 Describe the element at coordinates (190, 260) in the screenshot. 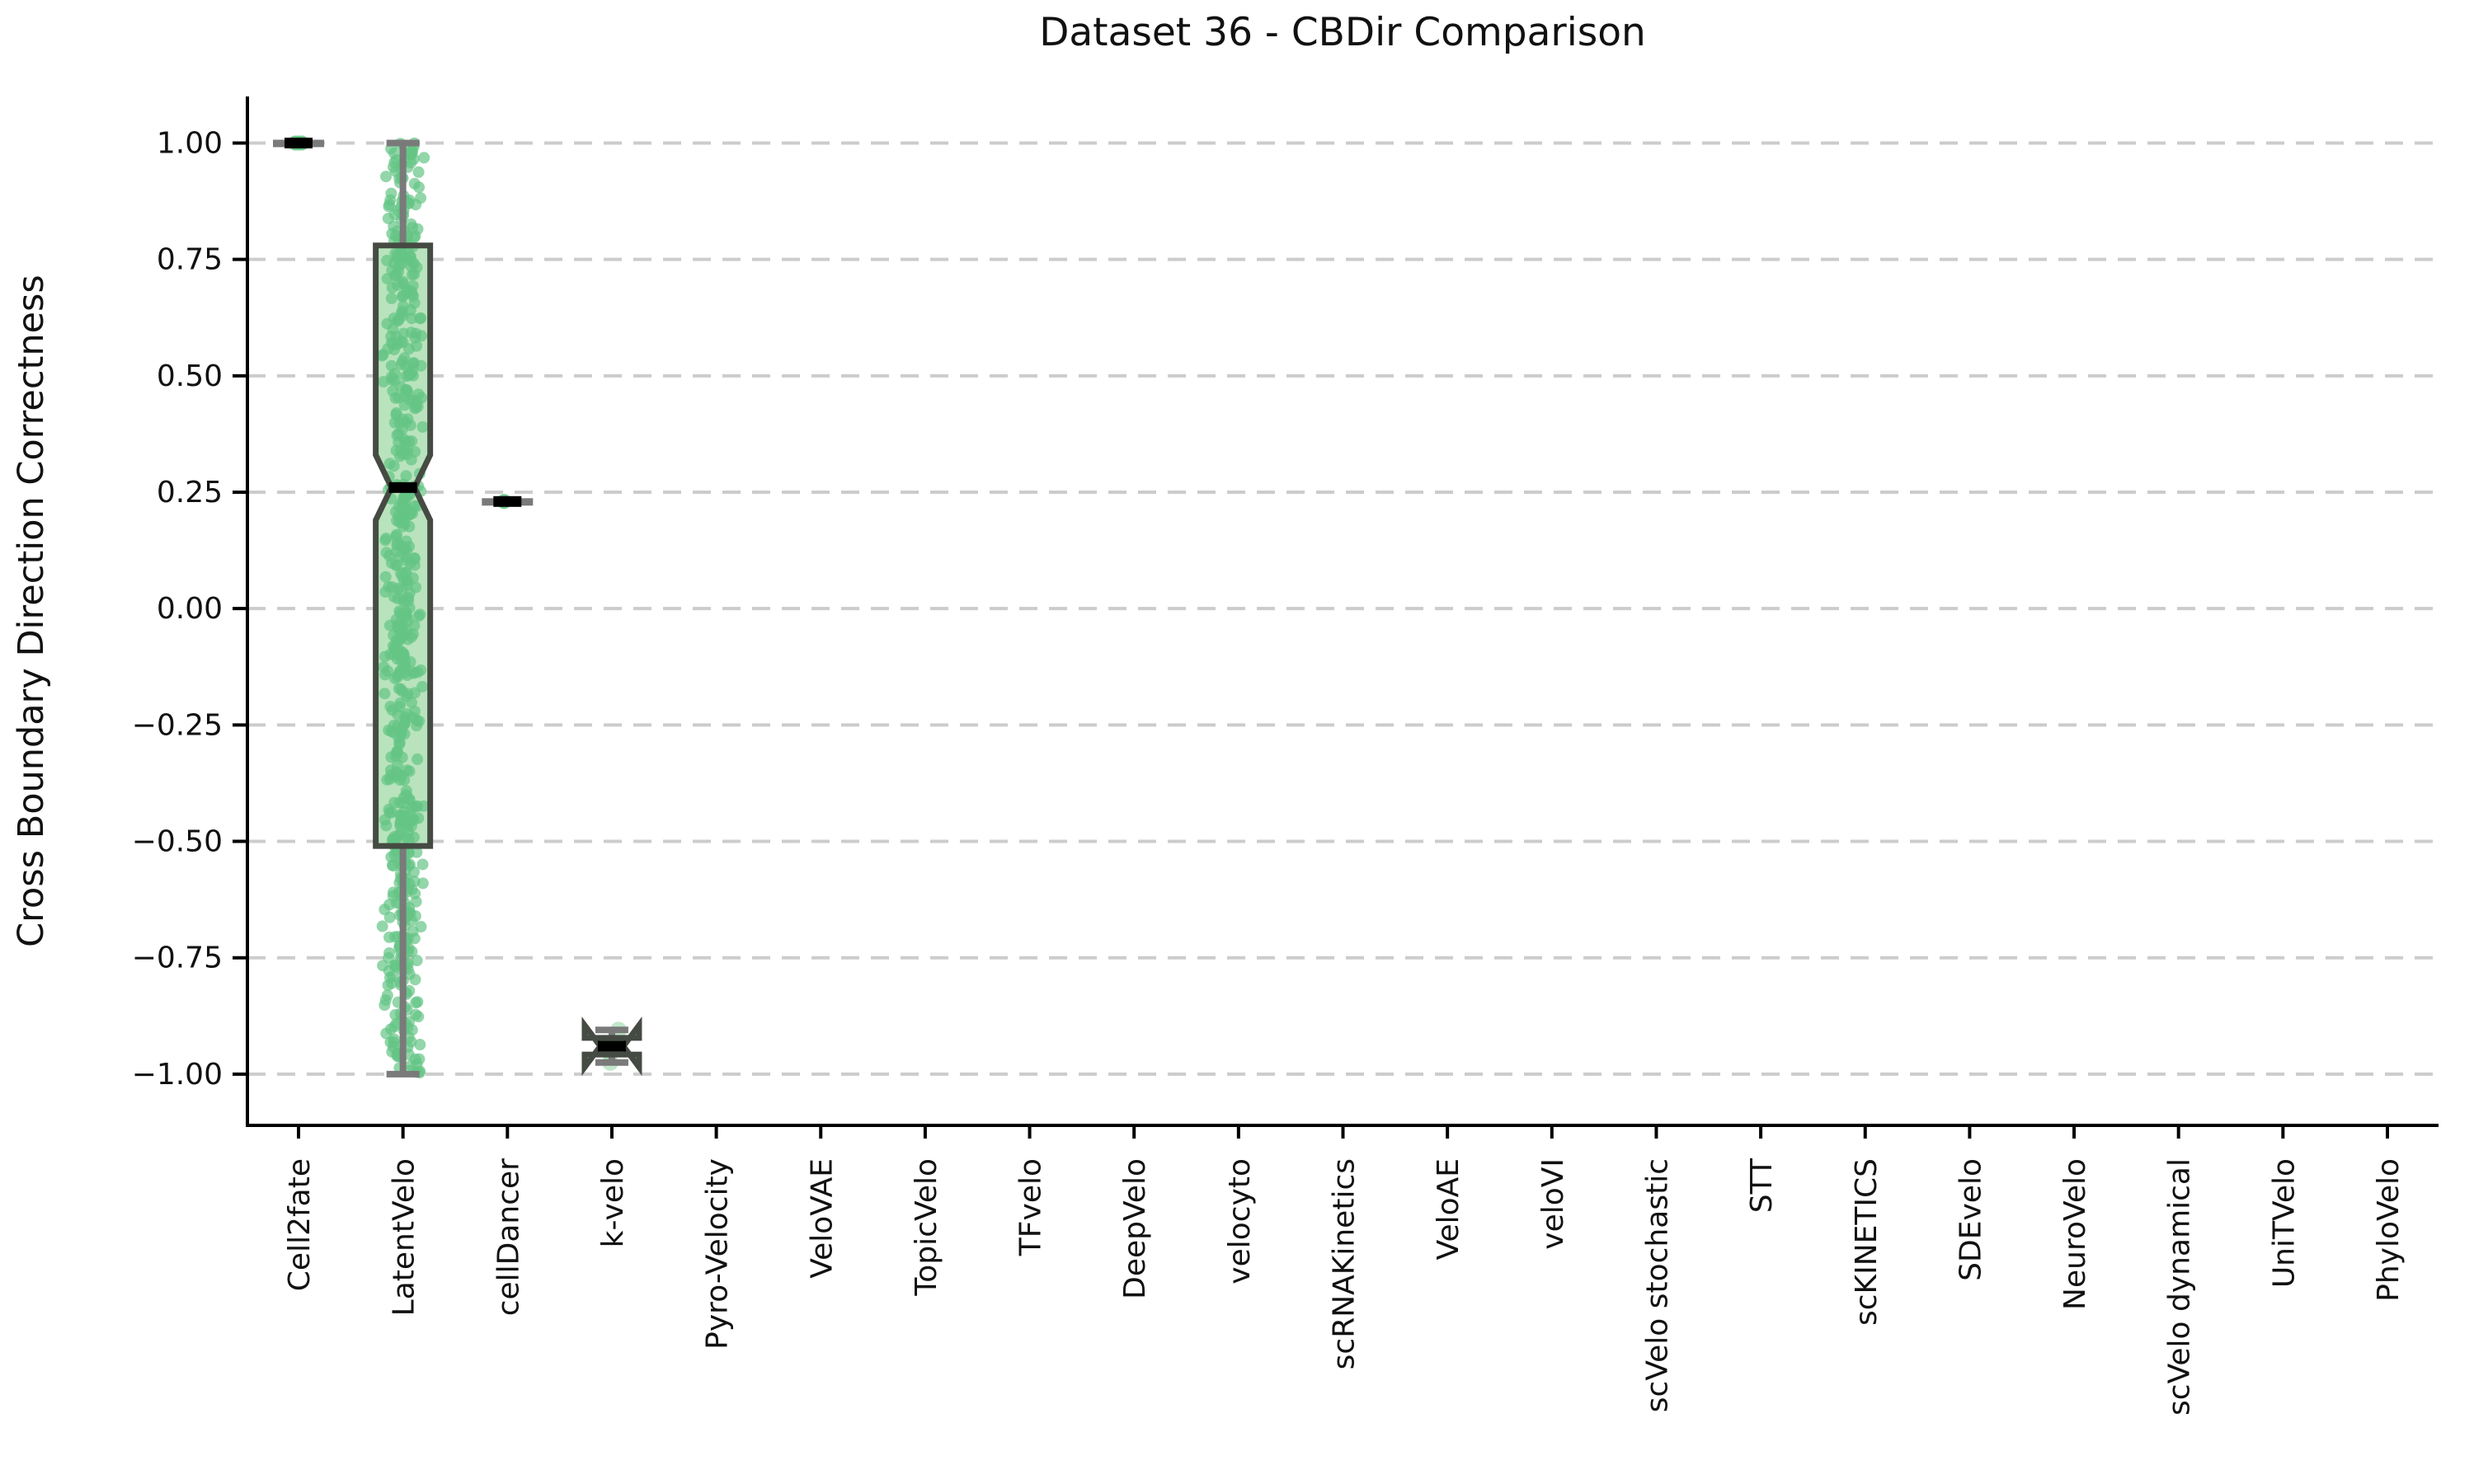

I see `y-tick-label: 0.75` at that location.